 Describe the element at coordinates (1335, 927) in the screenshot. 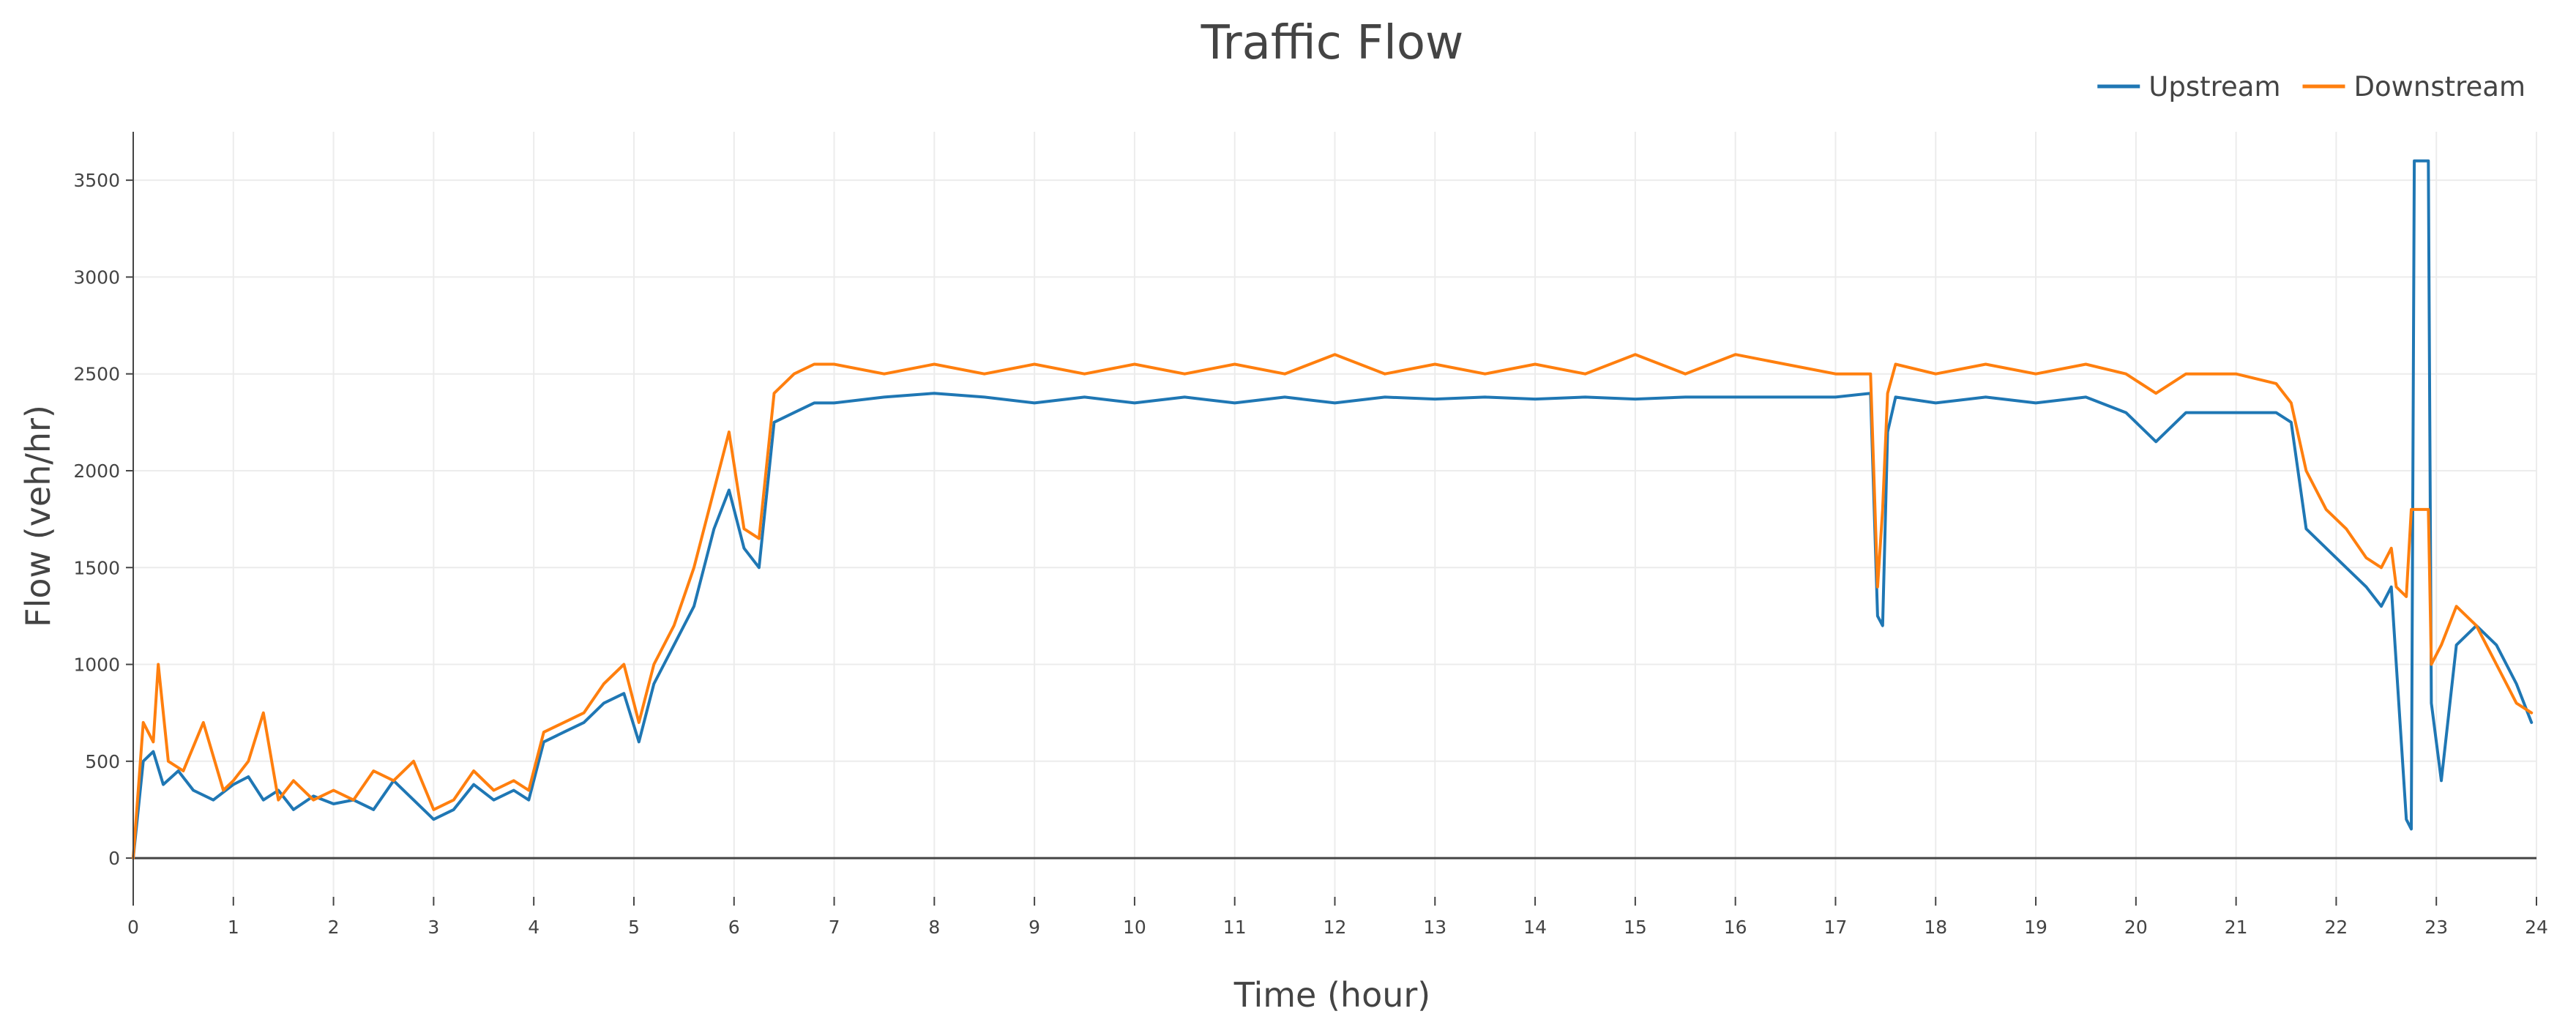

I see `x-tick-label: 12` at that location.